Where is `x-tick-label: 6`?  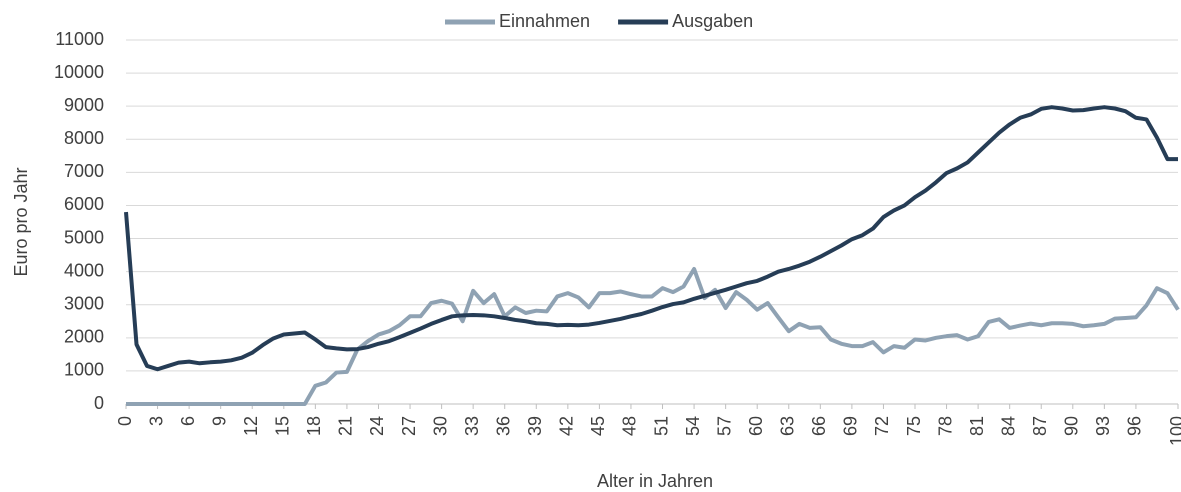
x-tick-label: 6 is located at coordinates (188, 421).